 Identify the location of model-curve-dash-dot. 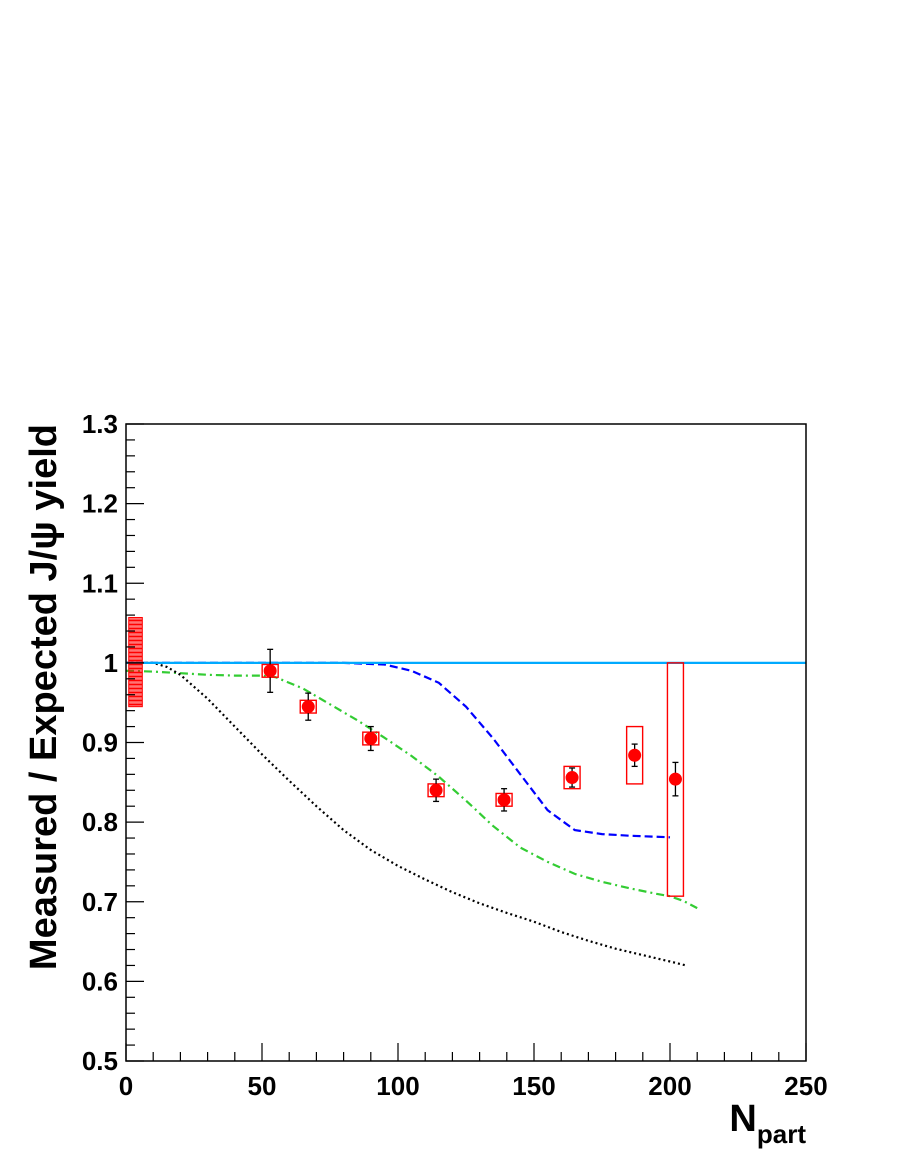
(411, 789).